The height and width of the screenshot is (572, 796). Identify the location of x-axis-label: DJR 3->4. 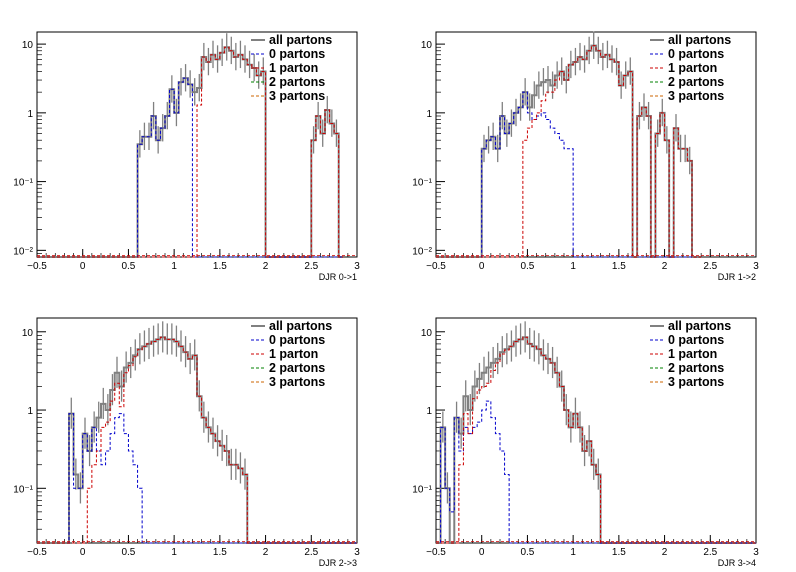
(737, 563).